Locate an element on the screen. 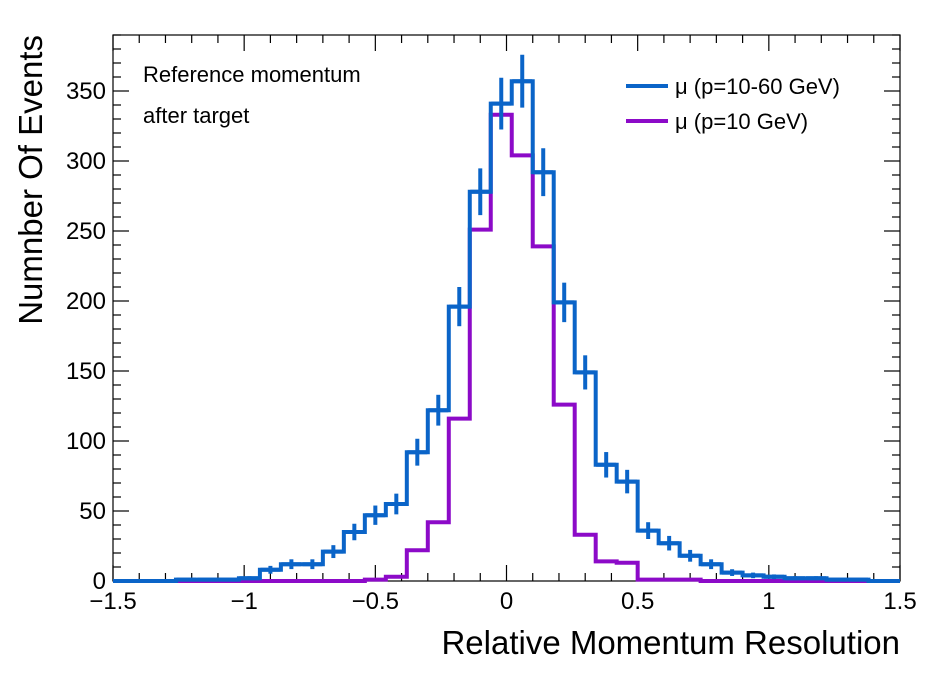  x-tick-label: 1.5 is located at coordinates (899, 601).